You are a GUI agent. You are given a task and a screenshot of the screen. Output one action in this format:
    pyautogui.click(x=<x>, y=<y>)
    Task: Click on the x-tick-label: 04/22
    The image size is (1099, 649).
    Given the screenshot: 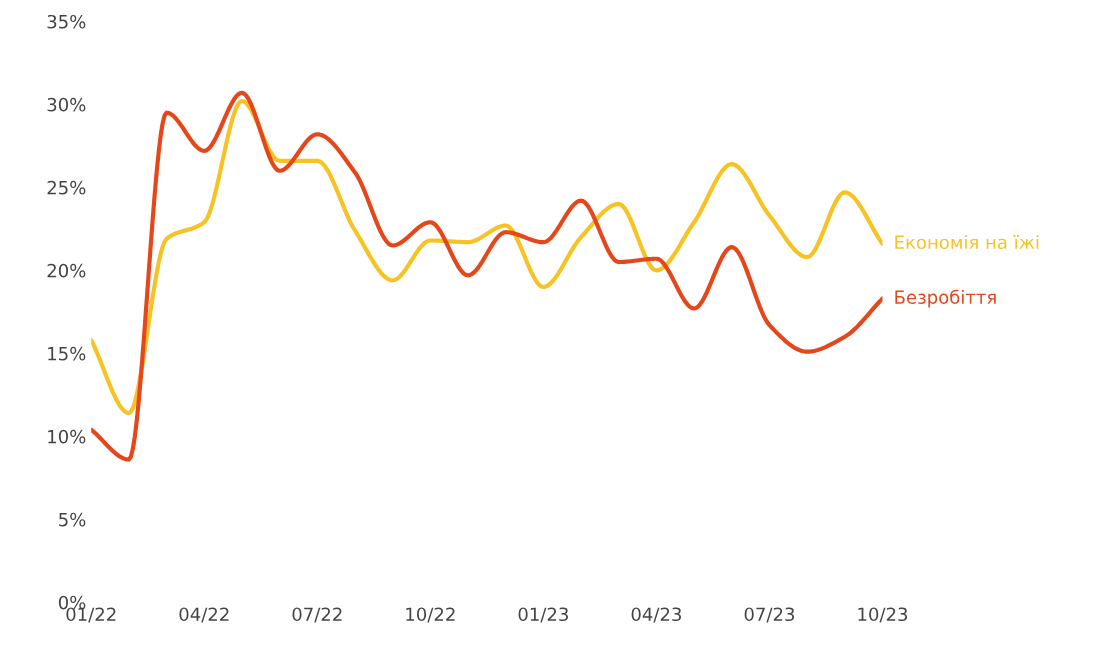 What is the action you would take?
    pyautogui.click(x=204, y=615)
    